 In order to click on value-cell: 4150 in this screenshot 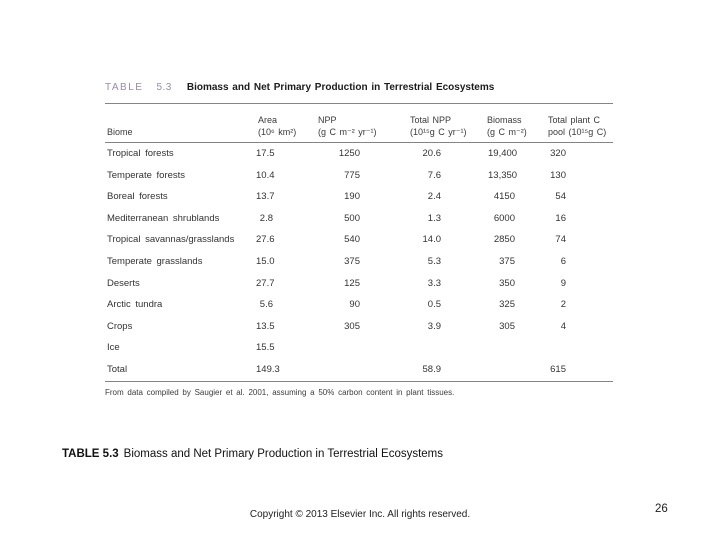, I will do `click(504, 197)`.